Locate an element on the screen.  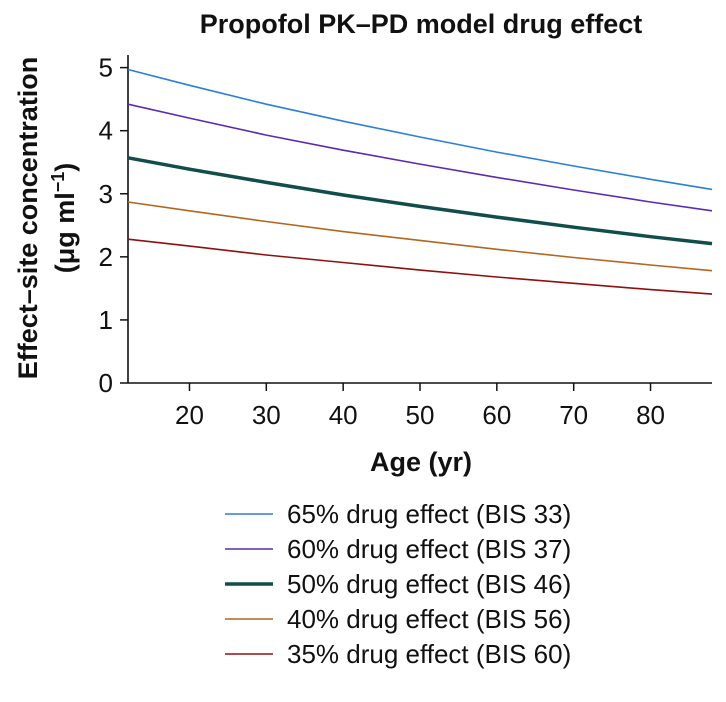
legend-label: 40% drug effect (BIS 56) is located at coordinates (429, 619).